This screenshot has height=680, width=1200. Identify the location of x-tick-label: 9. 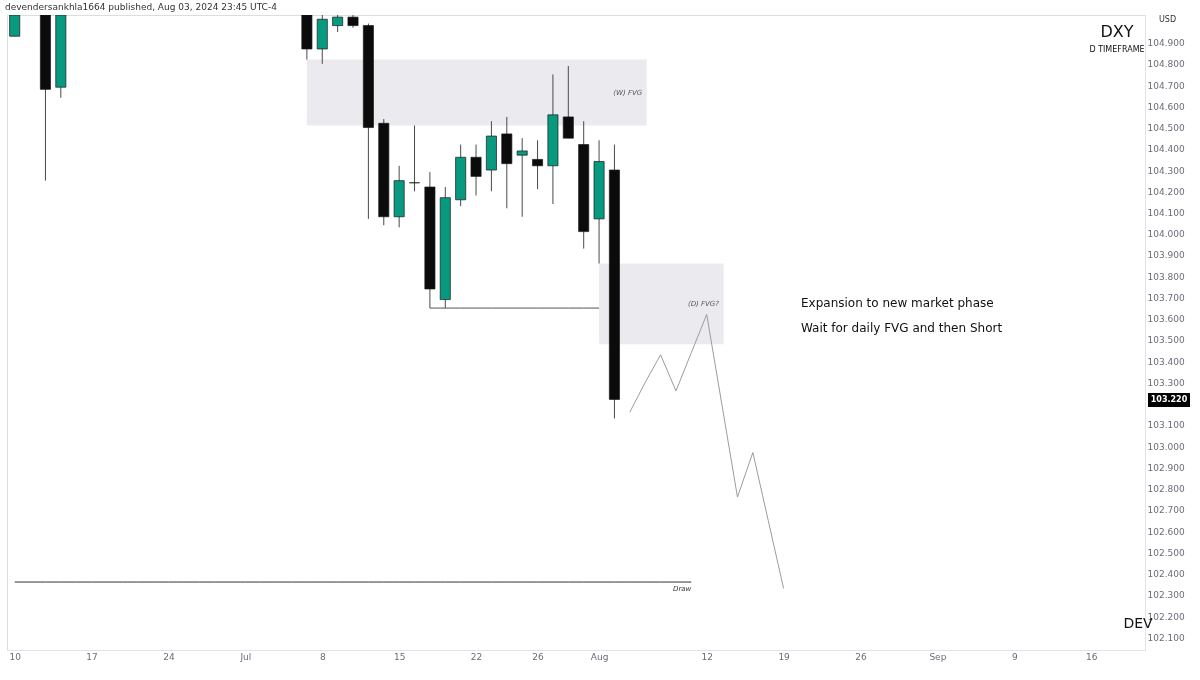
(1014, 656).